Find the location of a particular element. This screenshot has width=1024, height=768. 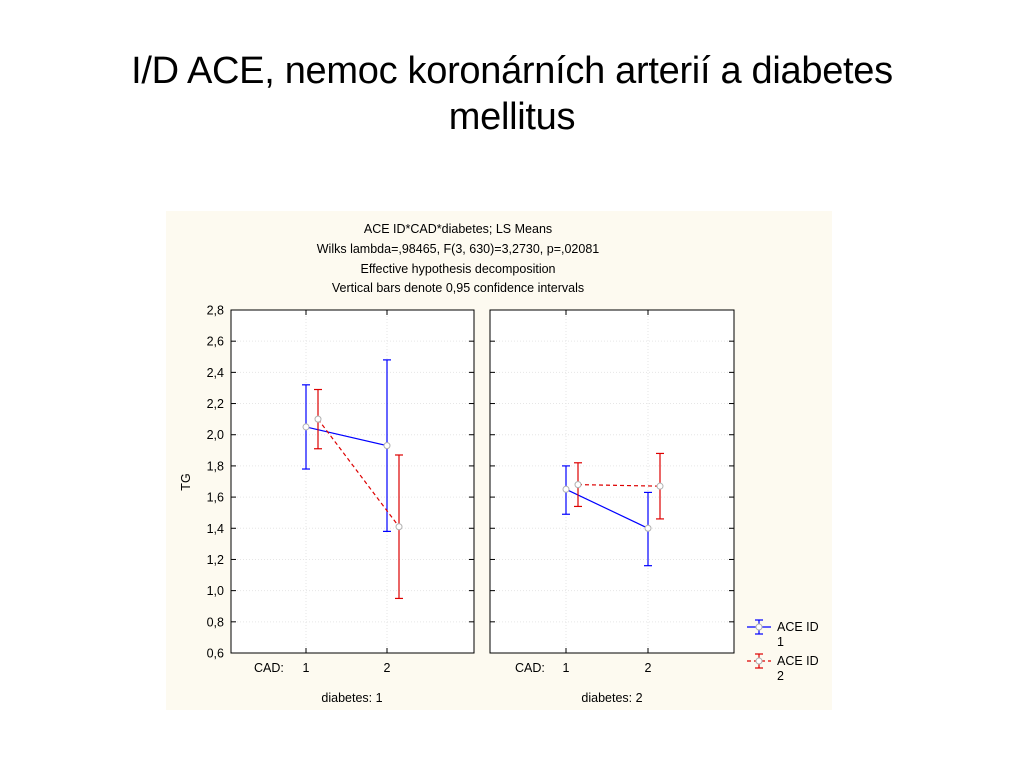

panel-label: diabetes: 1 is located at coordinates (351, 698).